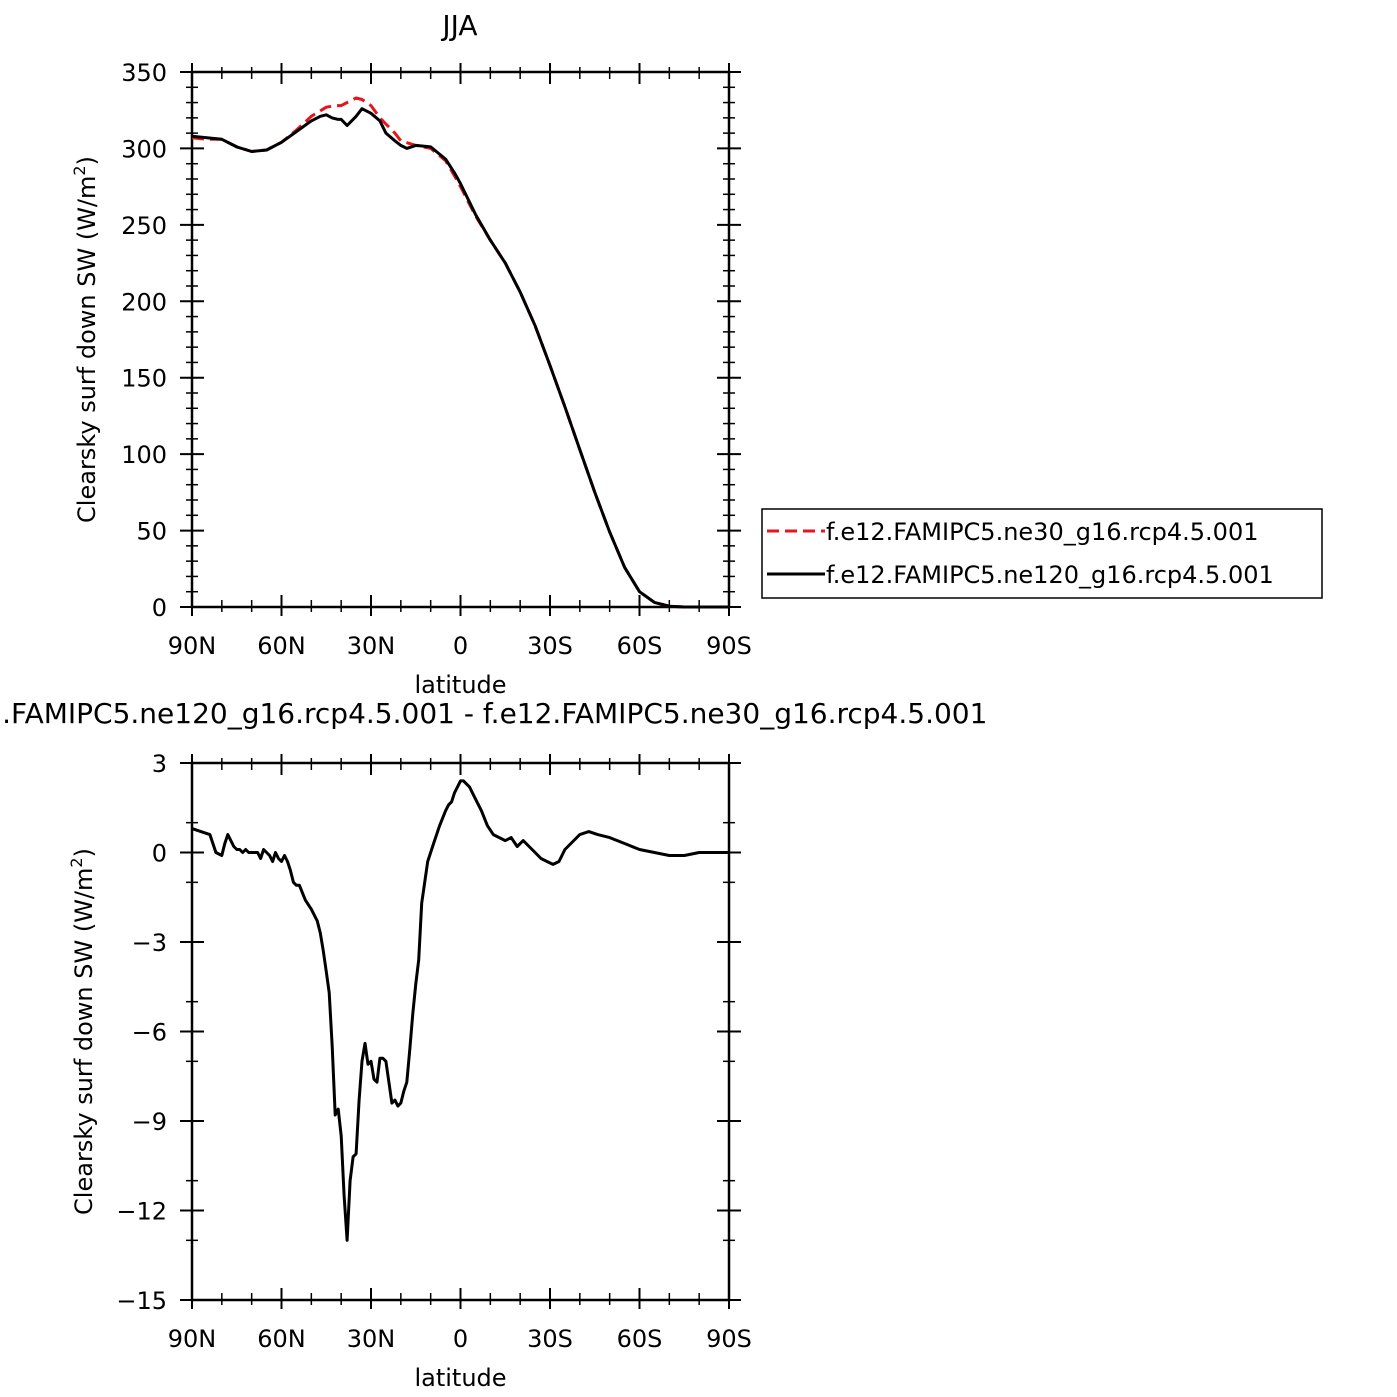 This screenshot has height=1397, width=1397. Describe the element at coordinates (144, 455) in the screenshot. I see `y-tick-label: 100` at that location.